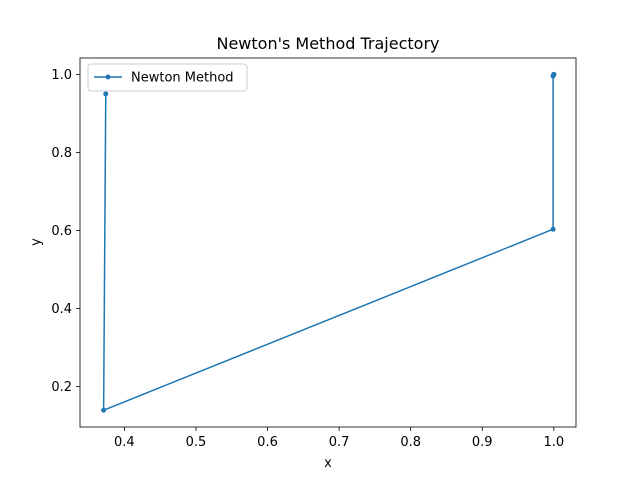 The height and width of the screenshot is (480, 640). Describe the element at coordinates (327, 43) in the screenshot. I see `chart-title: Newton's Method Trajectory` at that location.